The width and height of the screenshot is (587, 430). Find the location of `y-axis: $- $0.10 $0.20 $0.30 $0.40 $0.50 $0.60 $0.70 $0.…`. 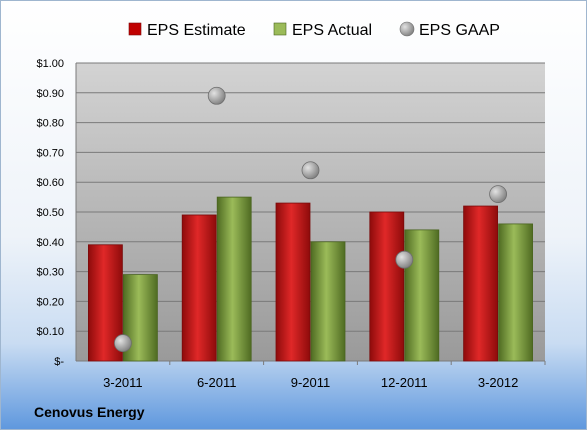

y-axis: $- $0.10 $0.20 $0.30 $0.40 $0.50 $0.60 $0.70 $0.… is located at coordinates (50, 213).